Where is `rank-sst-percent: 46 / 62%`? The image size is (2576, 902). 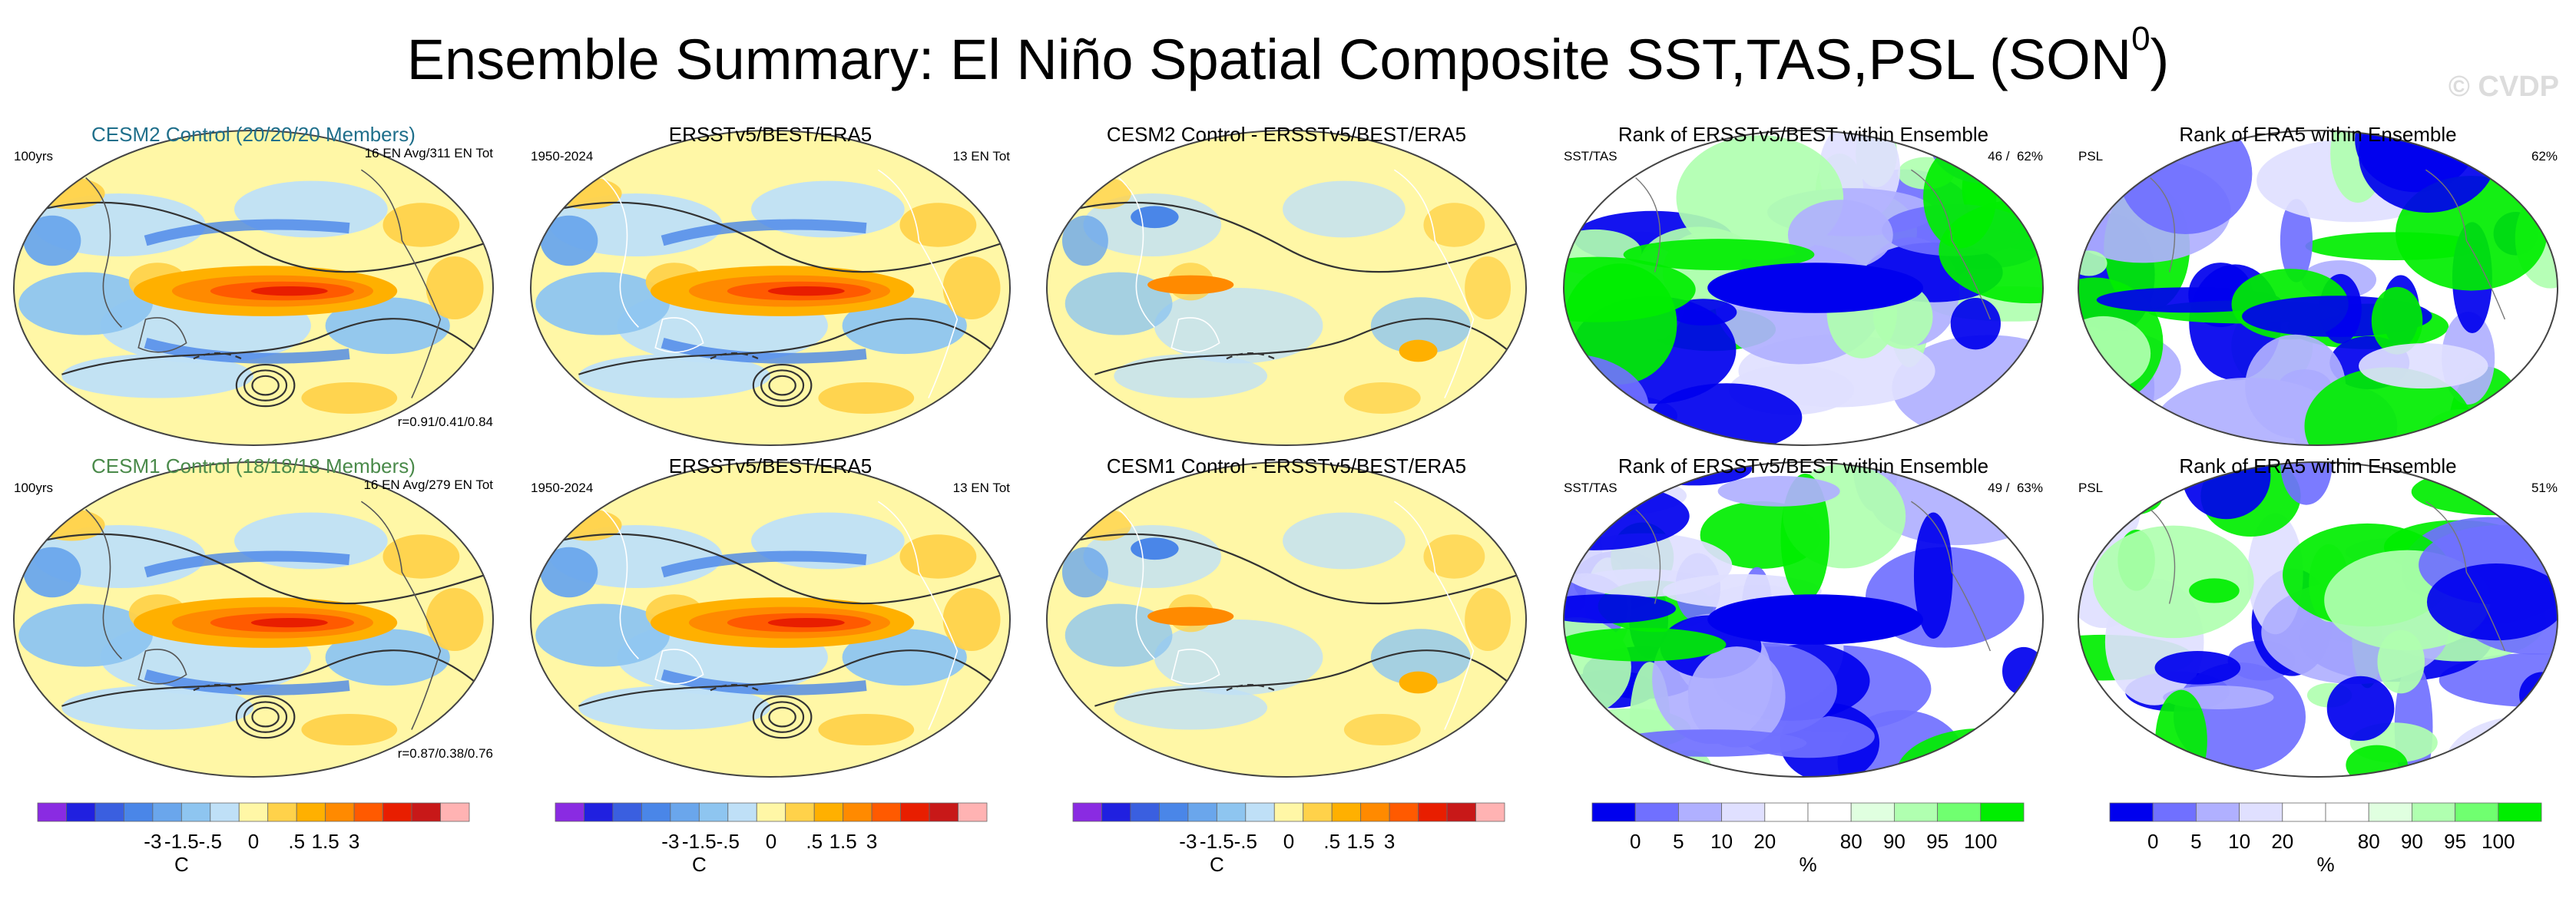 rank-sst-percent: 46 / 62% is located at coordinates (2015, 156).